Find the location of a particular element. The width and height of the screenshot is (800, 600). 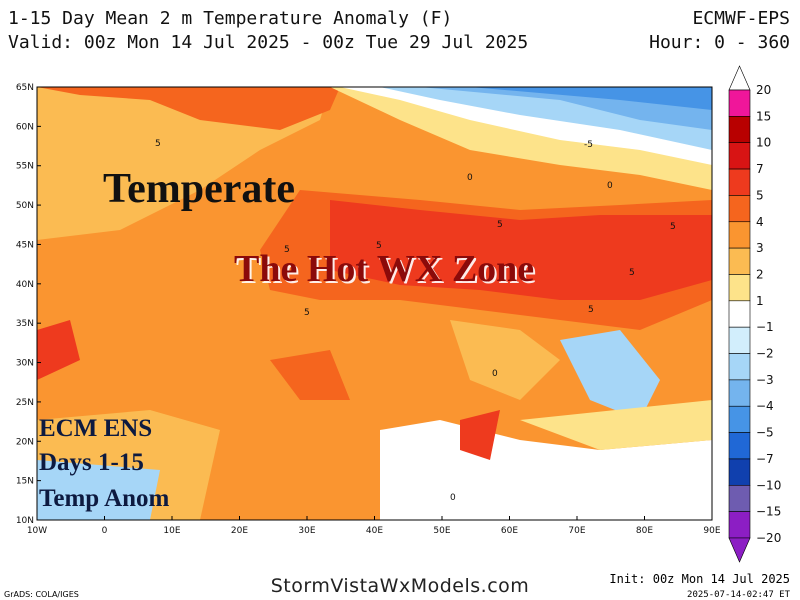

colorbar-label: −5 is located at coordinates (765, 433).